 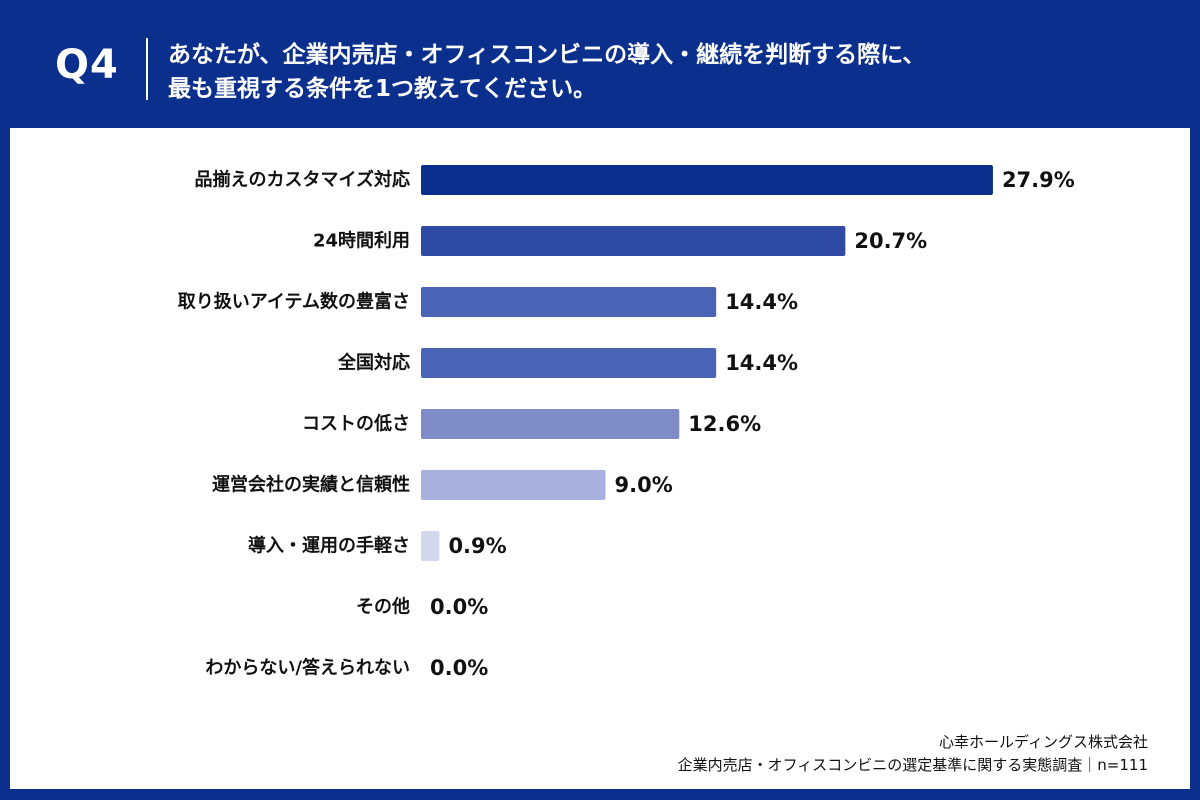 What do you see at coordinates (912, 765) in the screenshot?
I see `source-survey: 企業内売店・オフィスコンビニの選定基準に関する実態調査｜n=111` at bounding box center [912, 765].